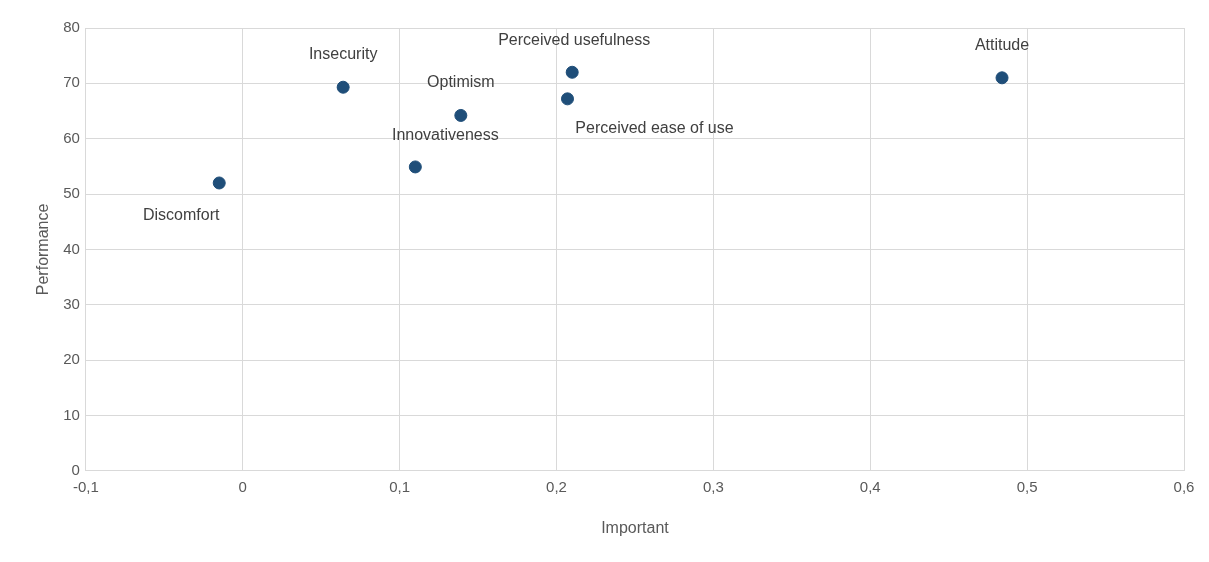 This screenshot has width=1209, height=562. I want to click on y-tick-label: 60, so click(71, 137).